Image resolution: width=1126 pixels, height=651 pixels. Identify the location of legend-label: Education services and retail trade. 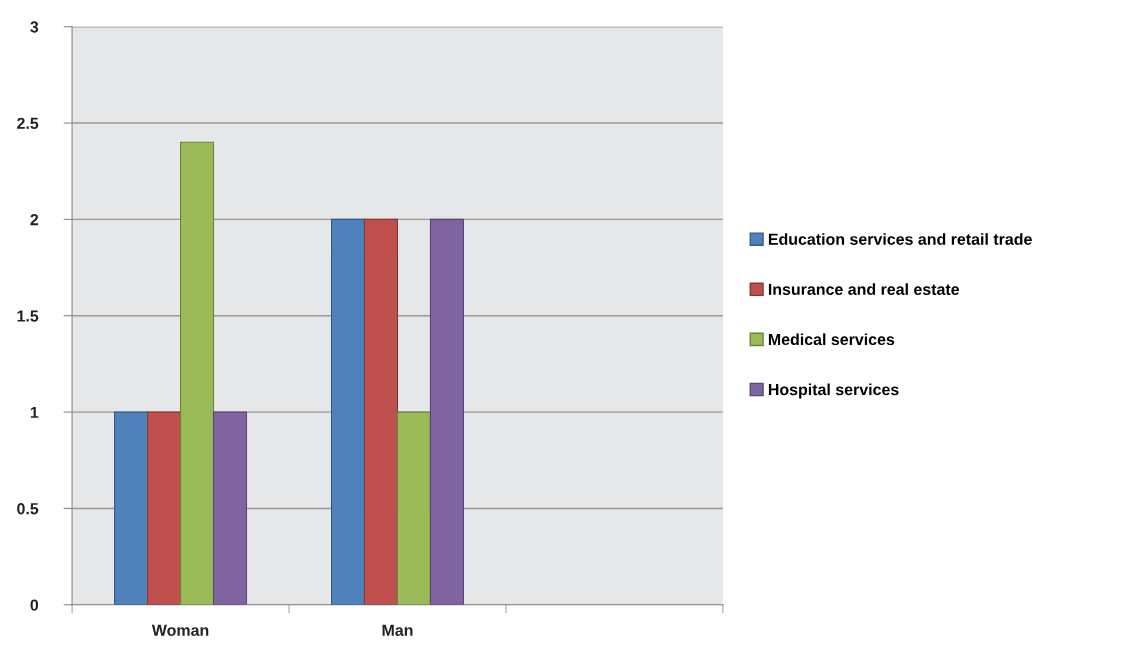
(900, 239).